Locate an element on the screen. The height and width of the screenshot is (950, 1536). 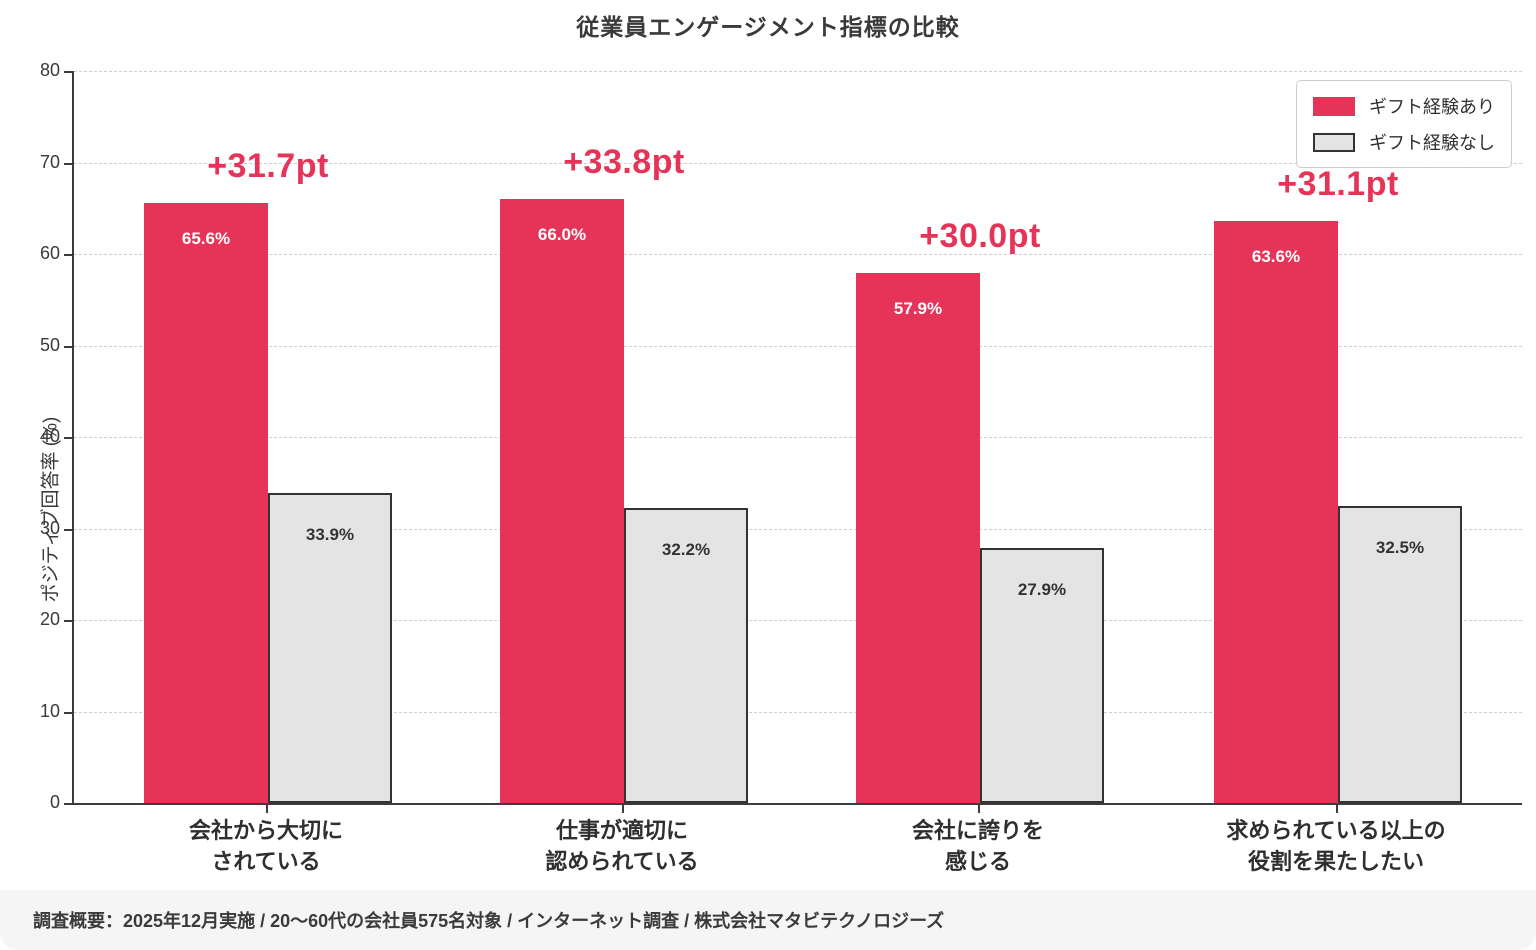
legend-label-gift-yes: ギフト経験あり is located at coordinates (1432, 107).